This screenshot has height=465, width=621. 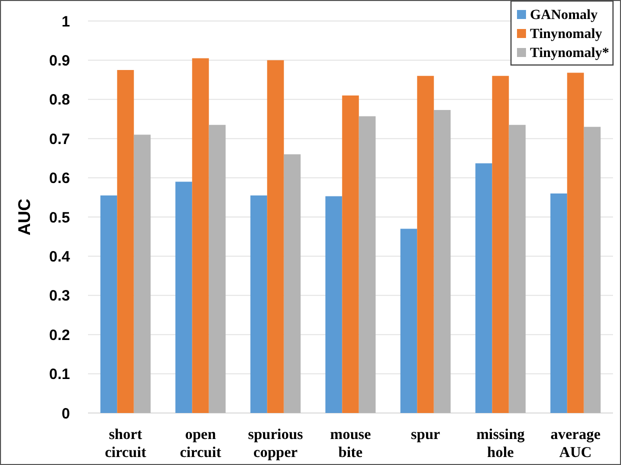 What do you see at coordinates (24, 217) in the screenshot?
I see `y-axis-title: AUC` at bounding box center [24, 217].